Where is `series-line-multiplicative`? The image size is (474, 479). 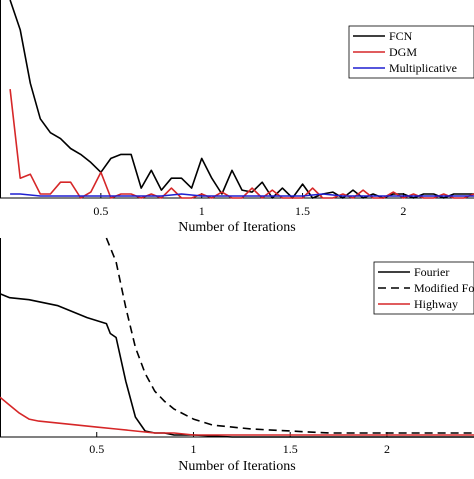 series-line-multiplicative is located at coordinates (242, 195).